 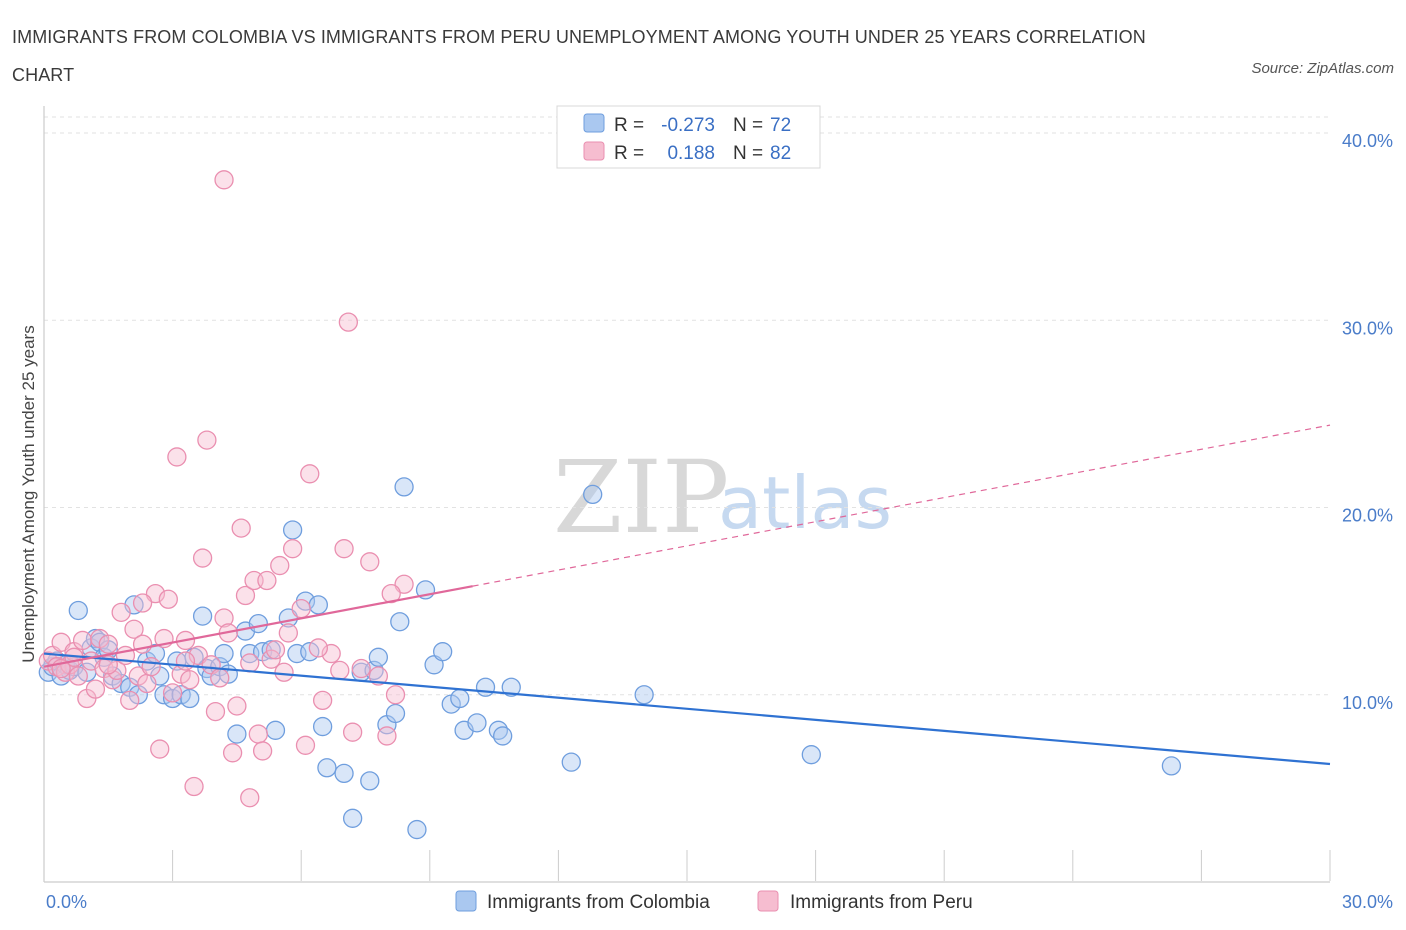 I want to click on legend-swatch-colombia, so click(x=594, y=123).